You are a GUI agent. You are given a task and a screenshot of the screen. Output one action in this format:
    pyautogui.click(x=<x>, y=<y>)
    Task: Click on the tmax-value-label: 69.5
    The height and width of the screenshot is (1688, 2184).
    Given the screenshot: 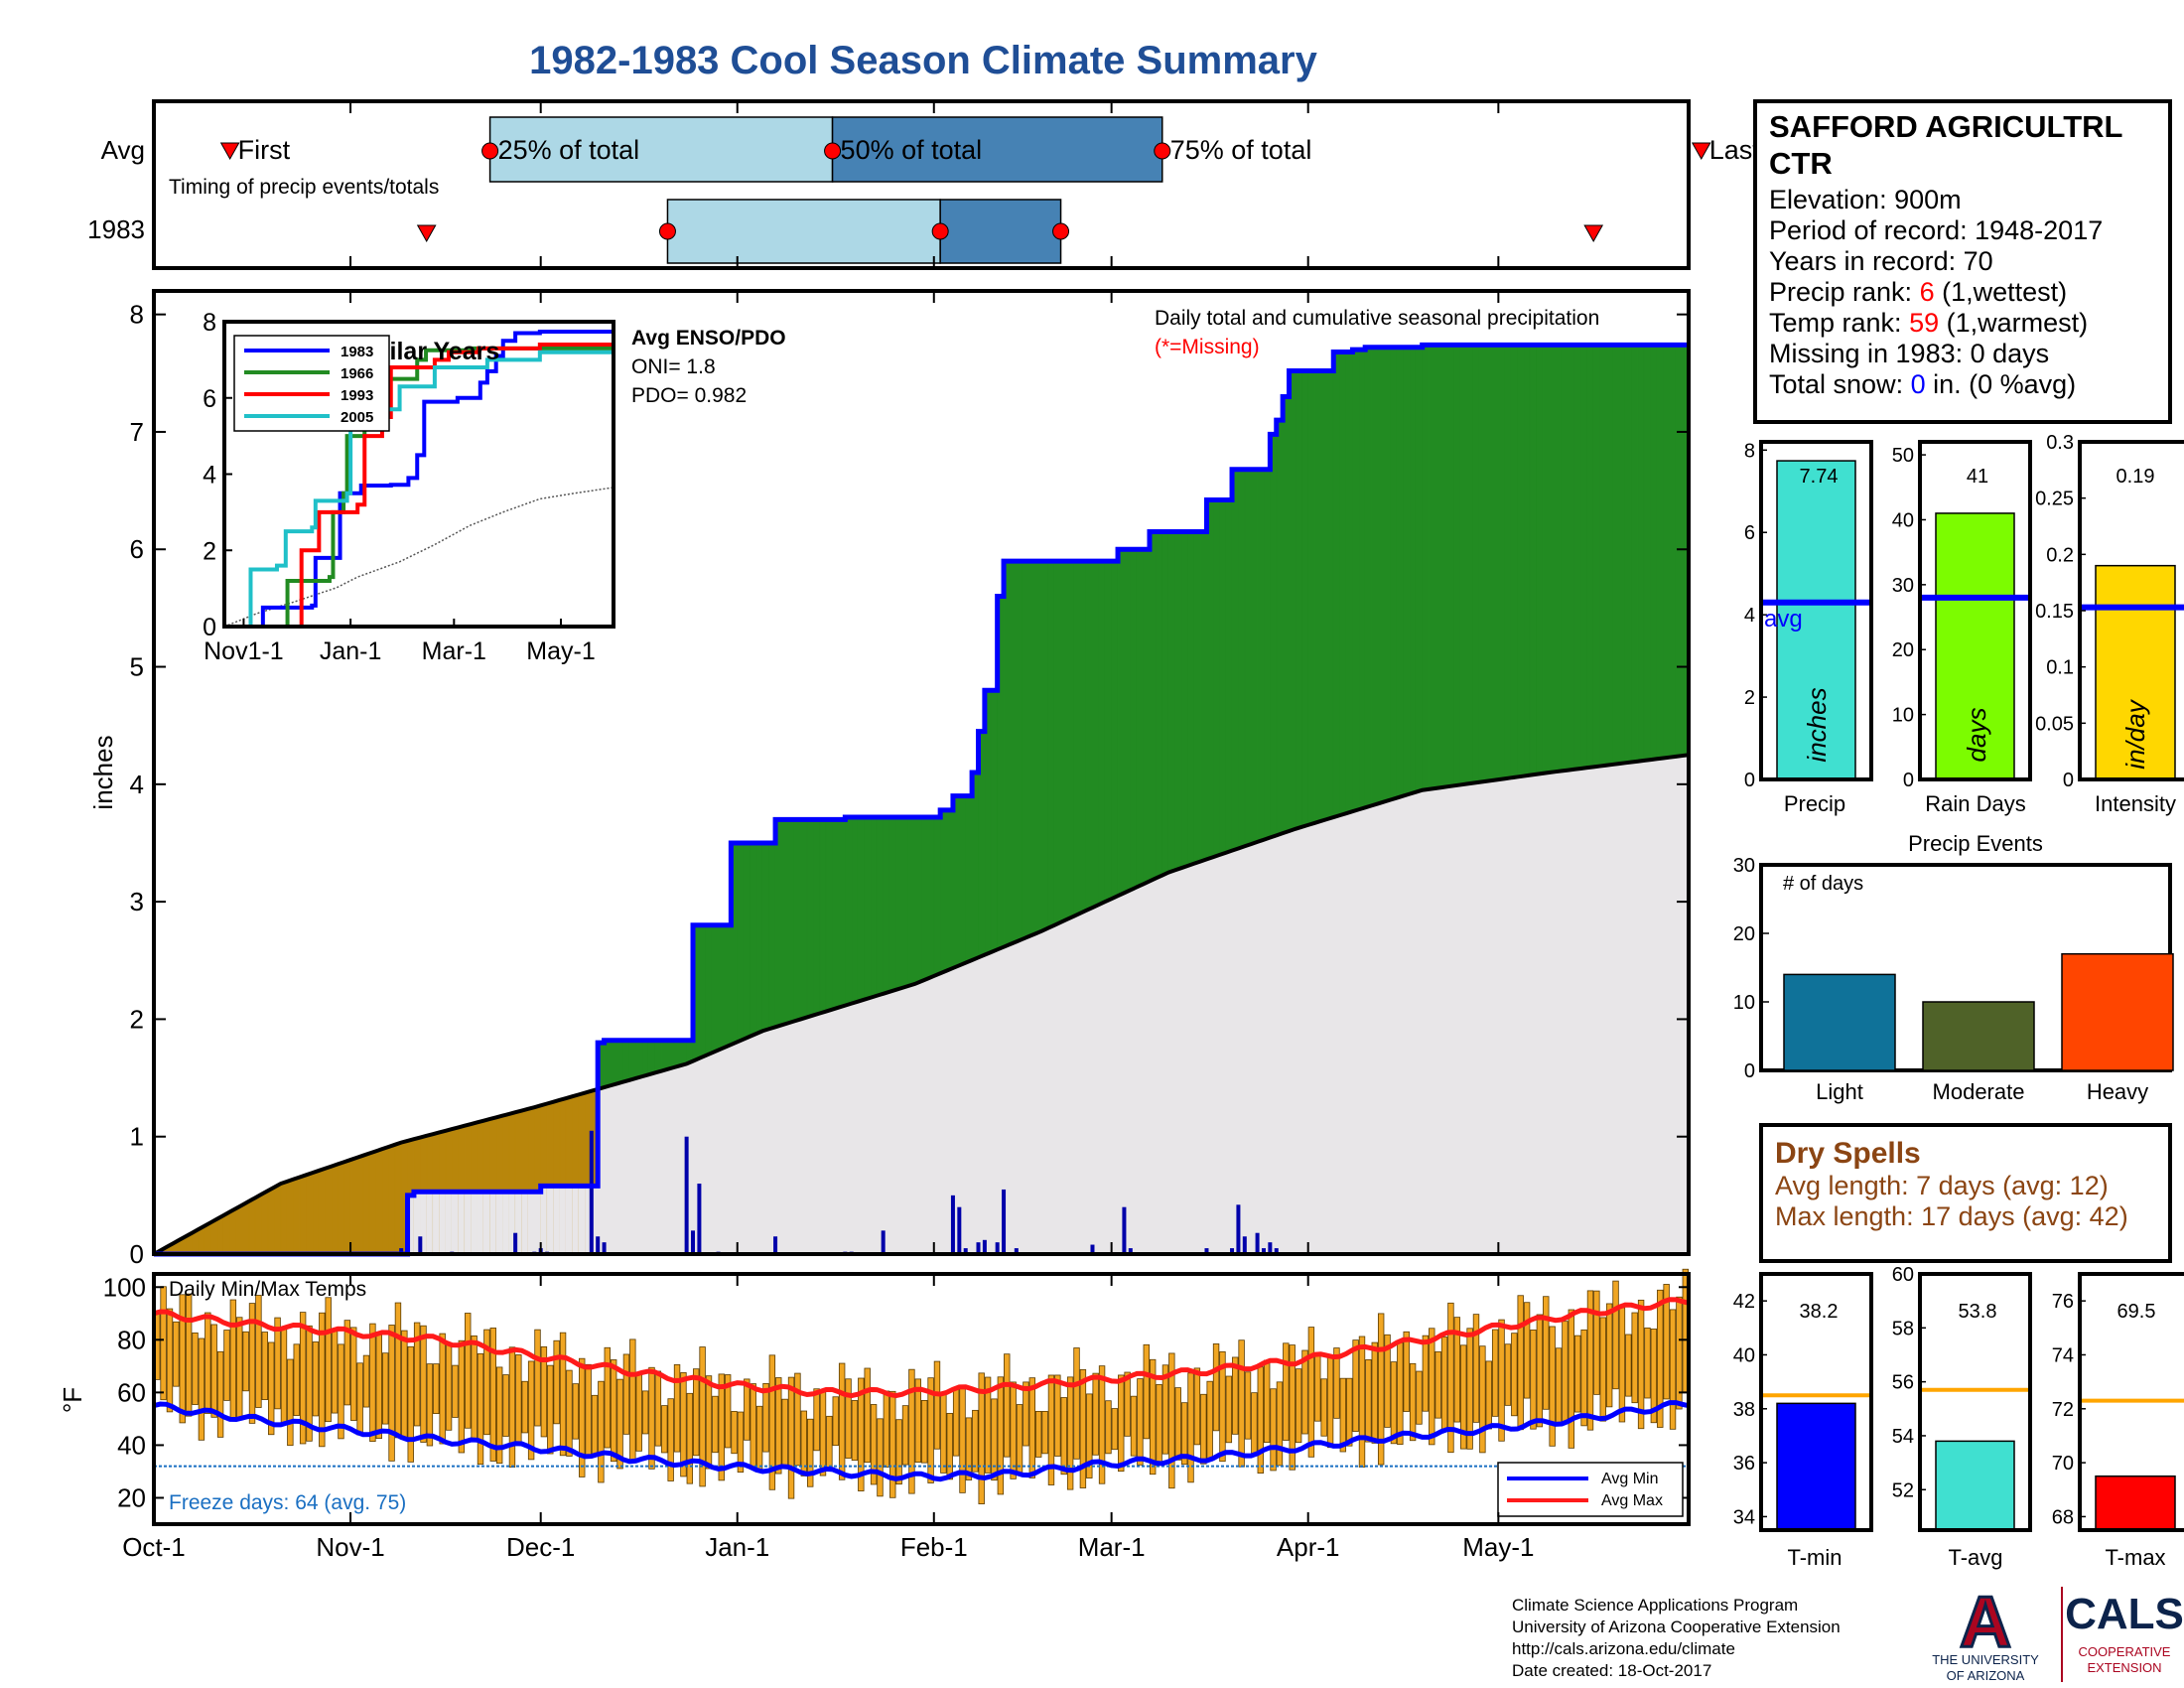 What is the action you would take?
    pyautogui.click(x=2136, y=1312)
    